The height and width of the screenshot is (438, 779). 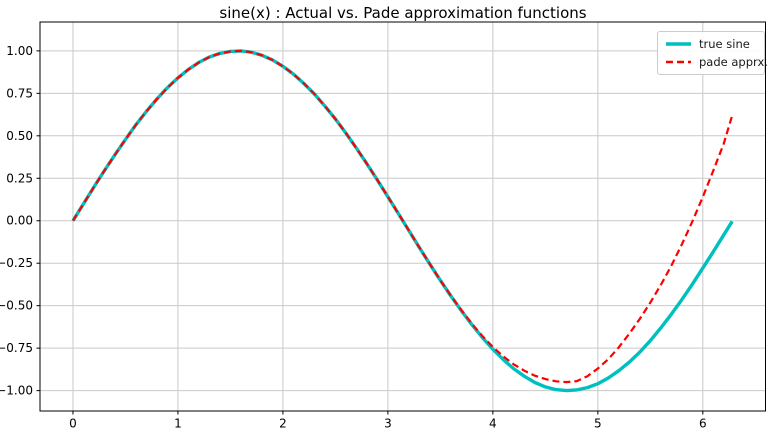 I want to click on x-tick-label: 4, so click(x=493, y=424).